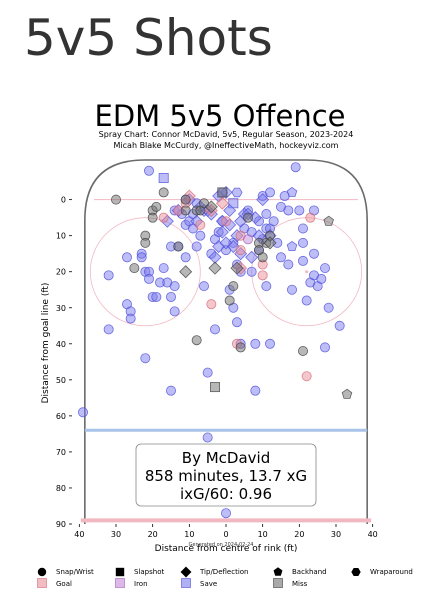  What do you see at coordinates (186, 572) in the screenshot?
I see `legend-marker-diamond` at bounding box center [186, 572].